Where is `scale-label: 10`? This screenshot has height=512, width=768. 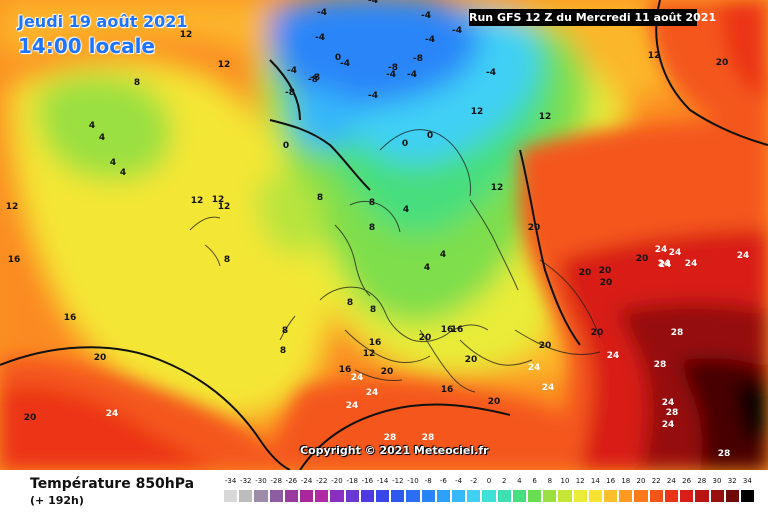
scale-label: 10 is located at coordinates (565, 481).